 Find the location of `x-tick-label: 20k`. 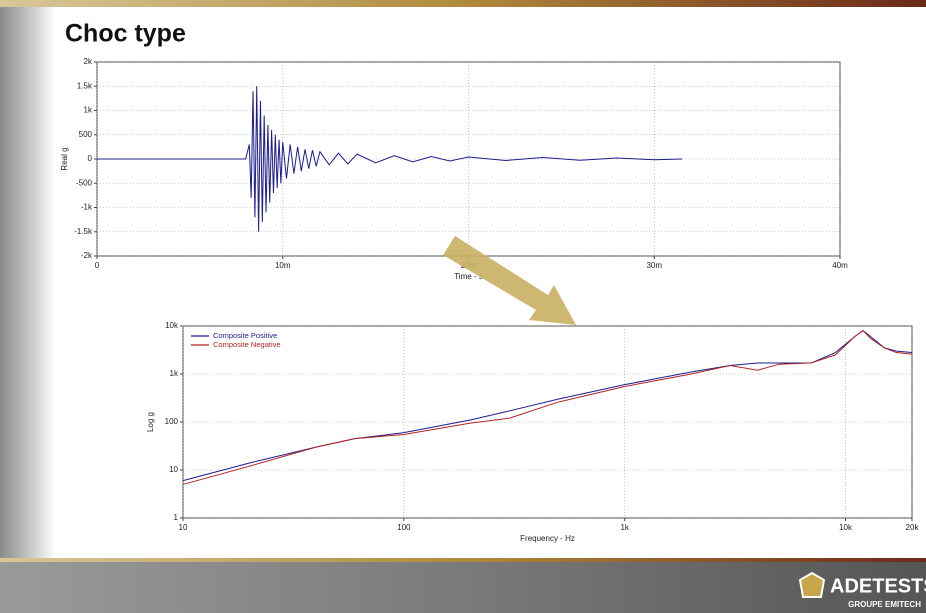

x-tick-label: 20k is located at coordinates (913, 527).